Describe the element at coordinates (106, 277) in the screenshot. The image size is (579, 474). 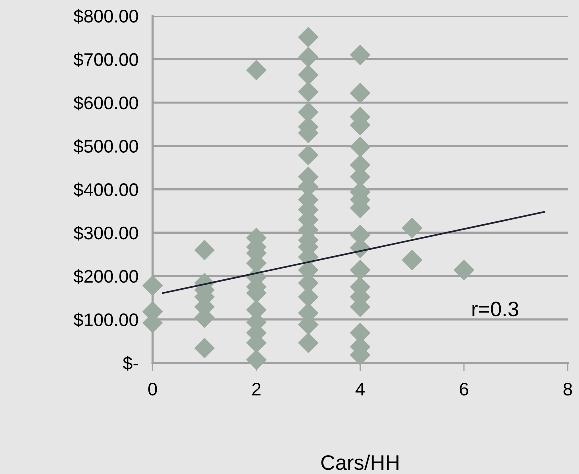
I see `y-tick-label: $200.00` at that location.